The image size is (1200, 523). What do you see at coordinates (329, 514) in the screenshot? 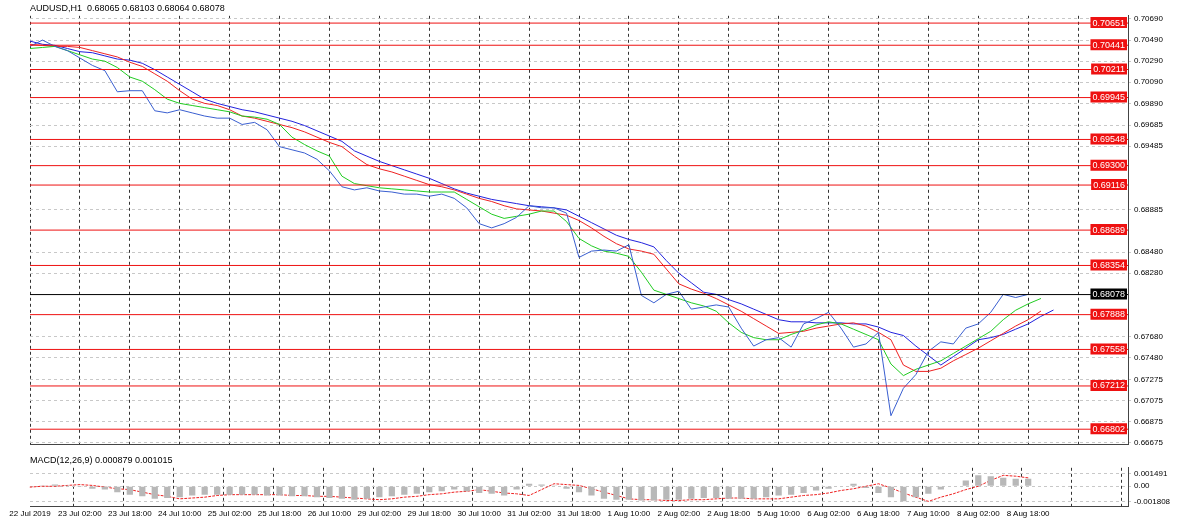
I see `x-tick-label: 26 Jul 10:00` at bounding box center [329, 514].